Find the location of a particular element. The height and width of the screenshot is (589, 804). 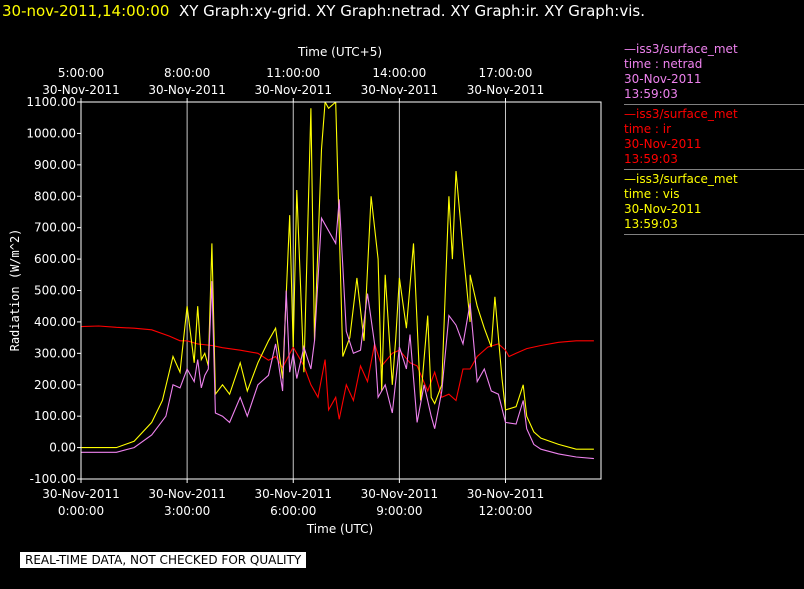

series-line is located at coordinates (337, 372).